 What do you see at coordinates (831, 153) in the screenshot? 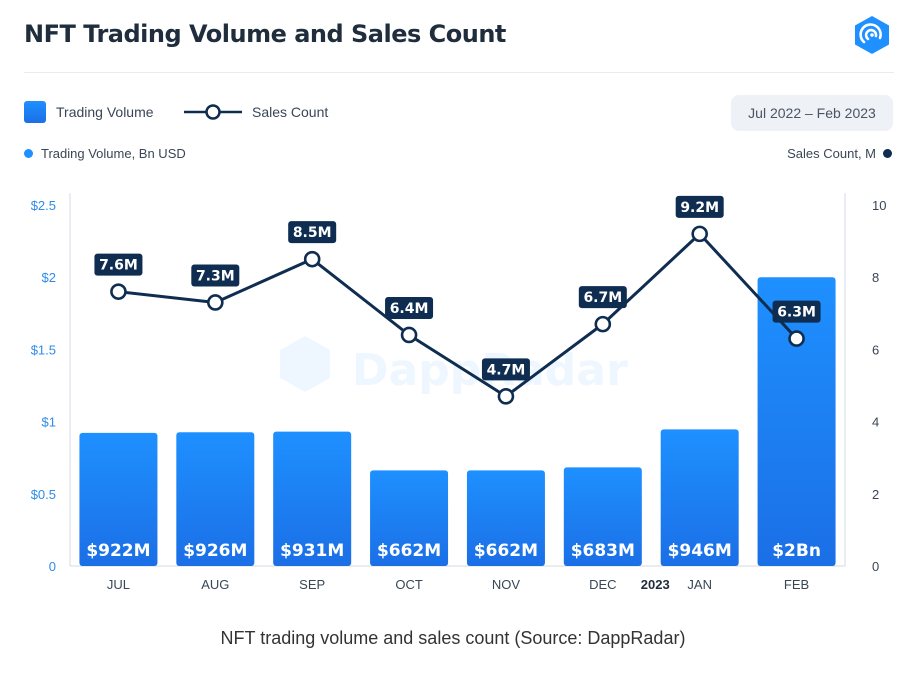
I see `right-axis-title-text: Sales Count, M` at bounding box center [831, 153].